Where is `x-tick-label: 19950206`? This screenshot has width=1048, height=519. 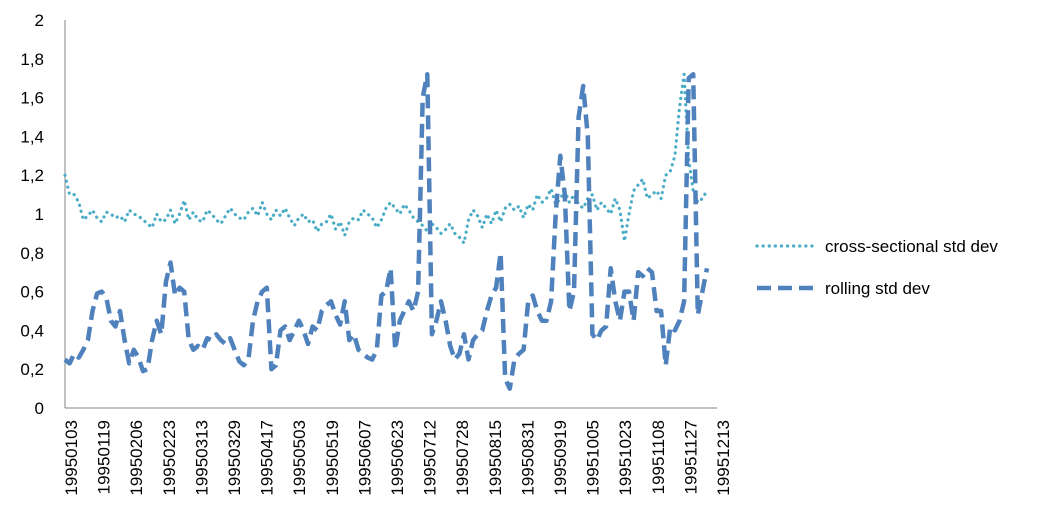 x-tick-label: 19950206 is located at coordinates (136, 458).